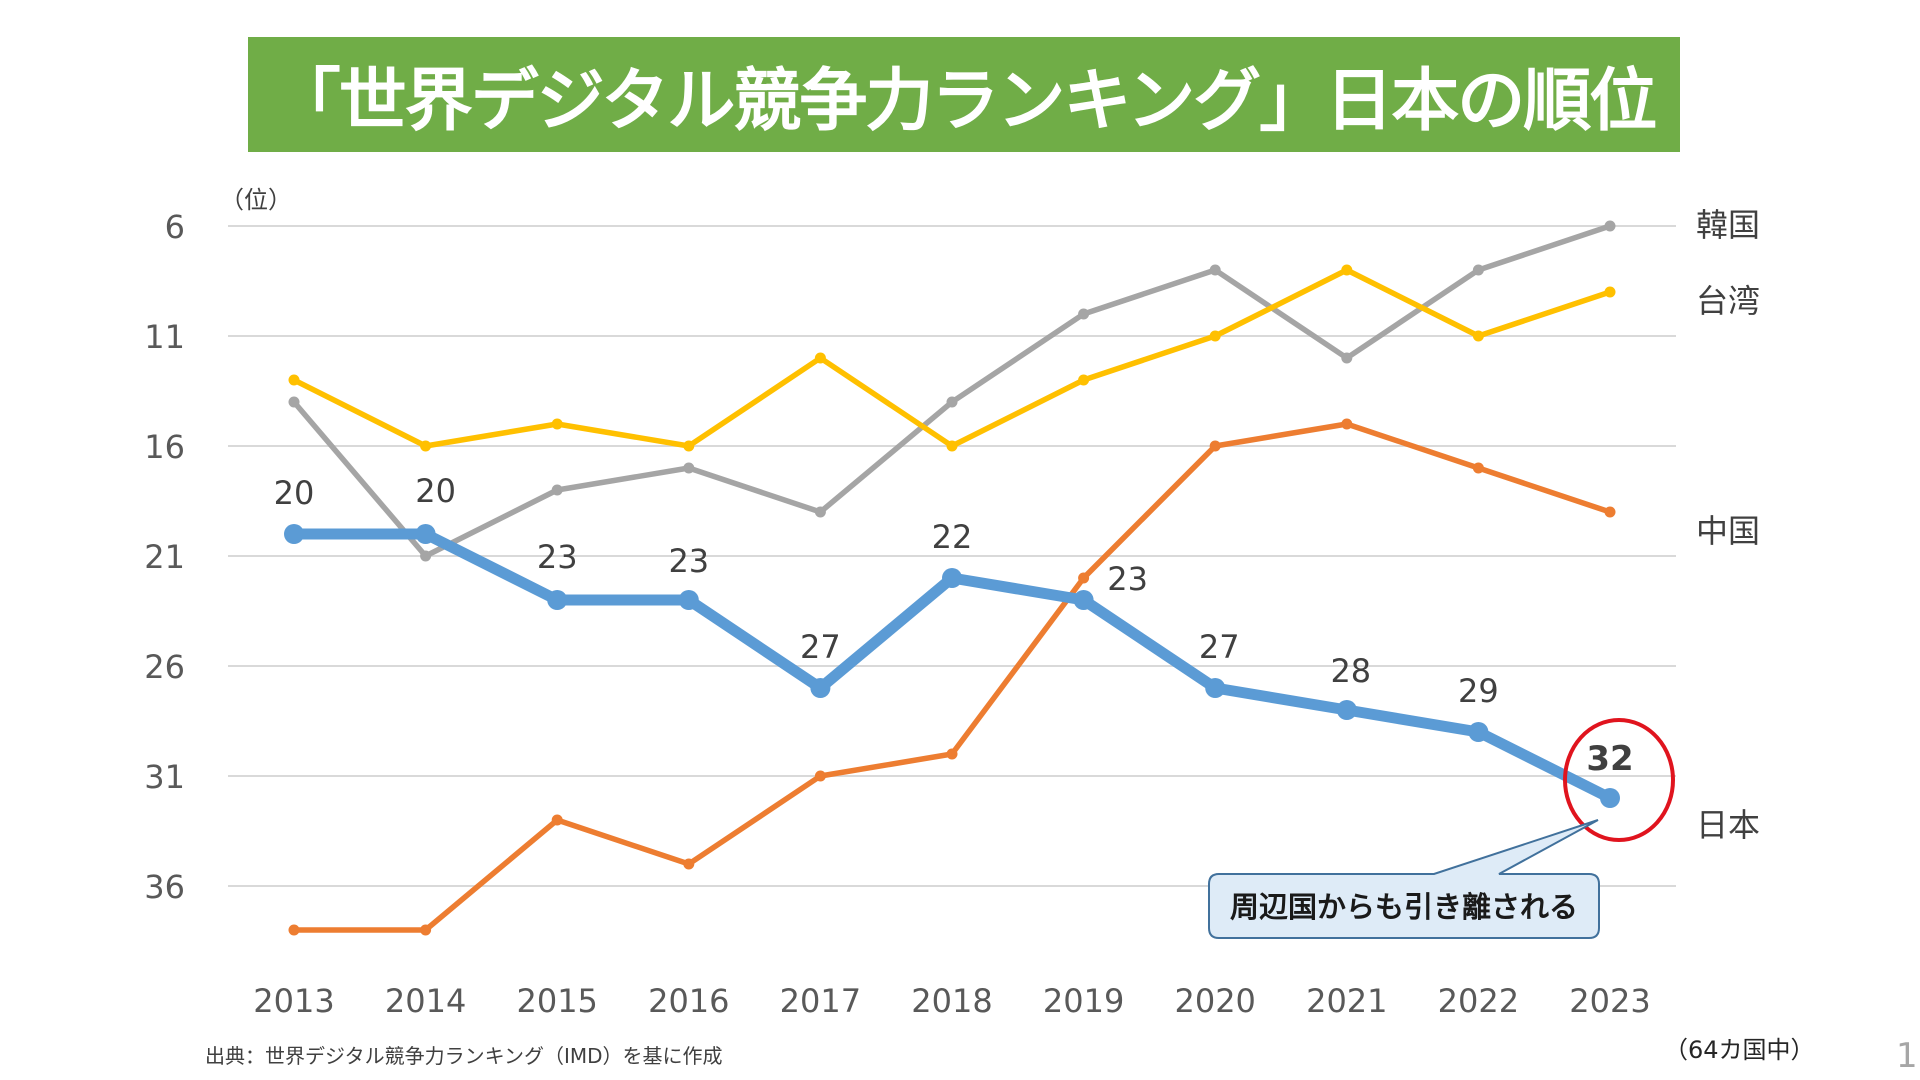 This screenshot has height=1080, width=1920. What do you see at coordinates (556, 1001) in the screenshot?
I see `x-tick-label: 2015` at bounding box center [556, 1001].